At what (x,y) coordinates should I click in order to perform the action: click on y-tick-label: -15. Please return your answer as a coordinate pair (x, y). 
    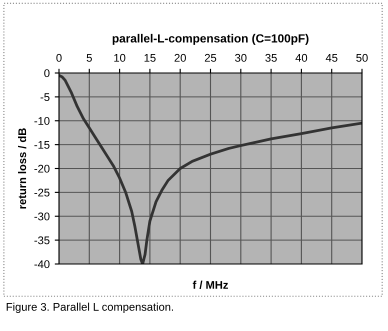
    Looking at the image, I should click on (42, 145).